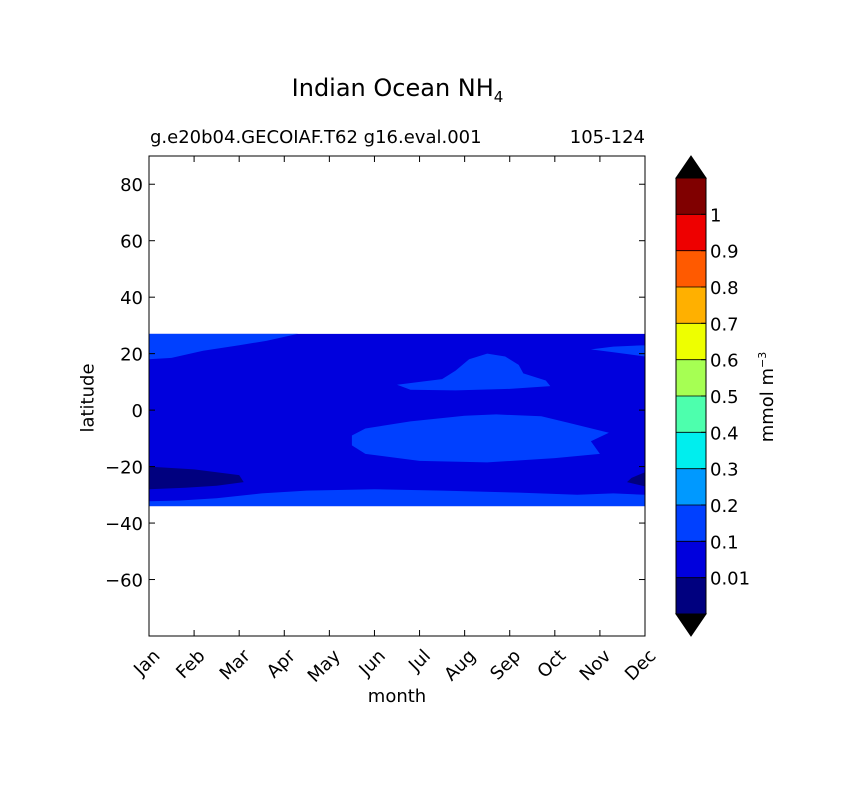  I want to click on x-tick-label: Feb, so click(190, 664).